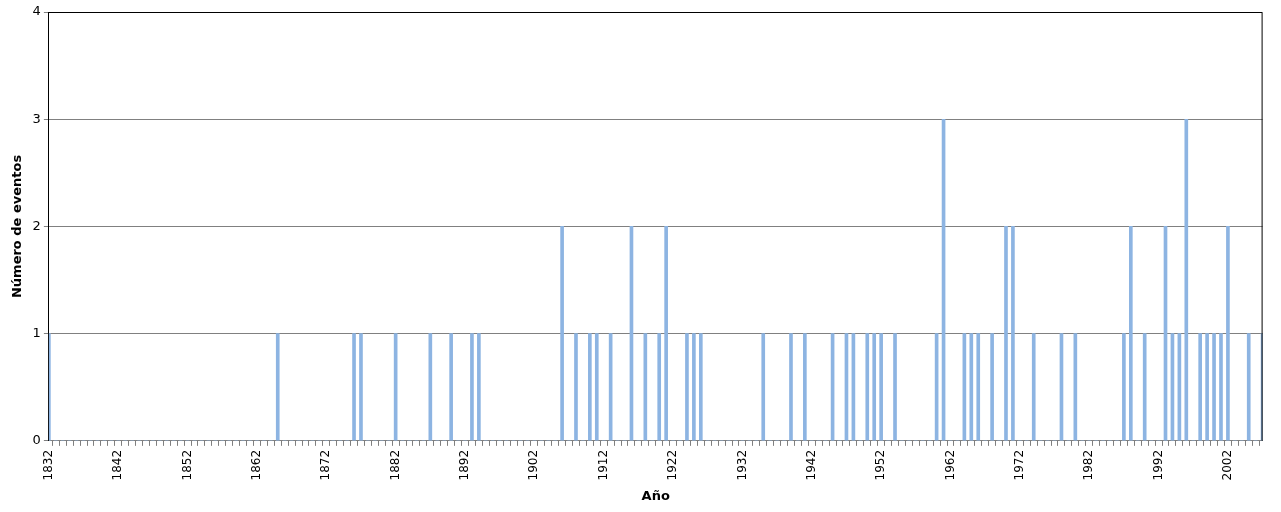 This screenshot has width=1281, height=512. I want to click on x-tick-label: 1952, so click(880, 465).